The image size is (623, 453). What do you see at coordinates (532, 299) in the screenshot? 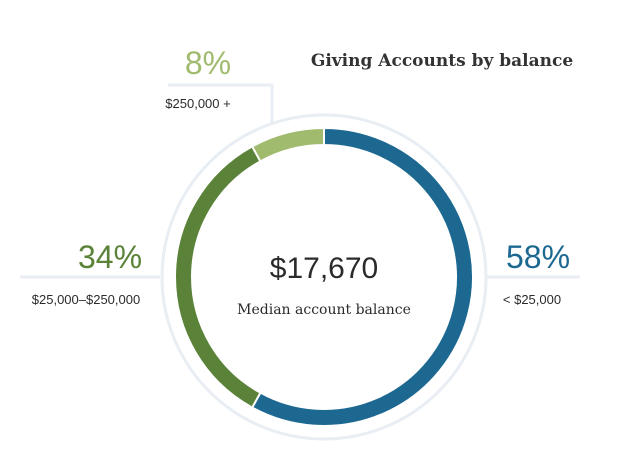
I see `category-label-under-25k: < $25,000` at bounding box center [532, 299].